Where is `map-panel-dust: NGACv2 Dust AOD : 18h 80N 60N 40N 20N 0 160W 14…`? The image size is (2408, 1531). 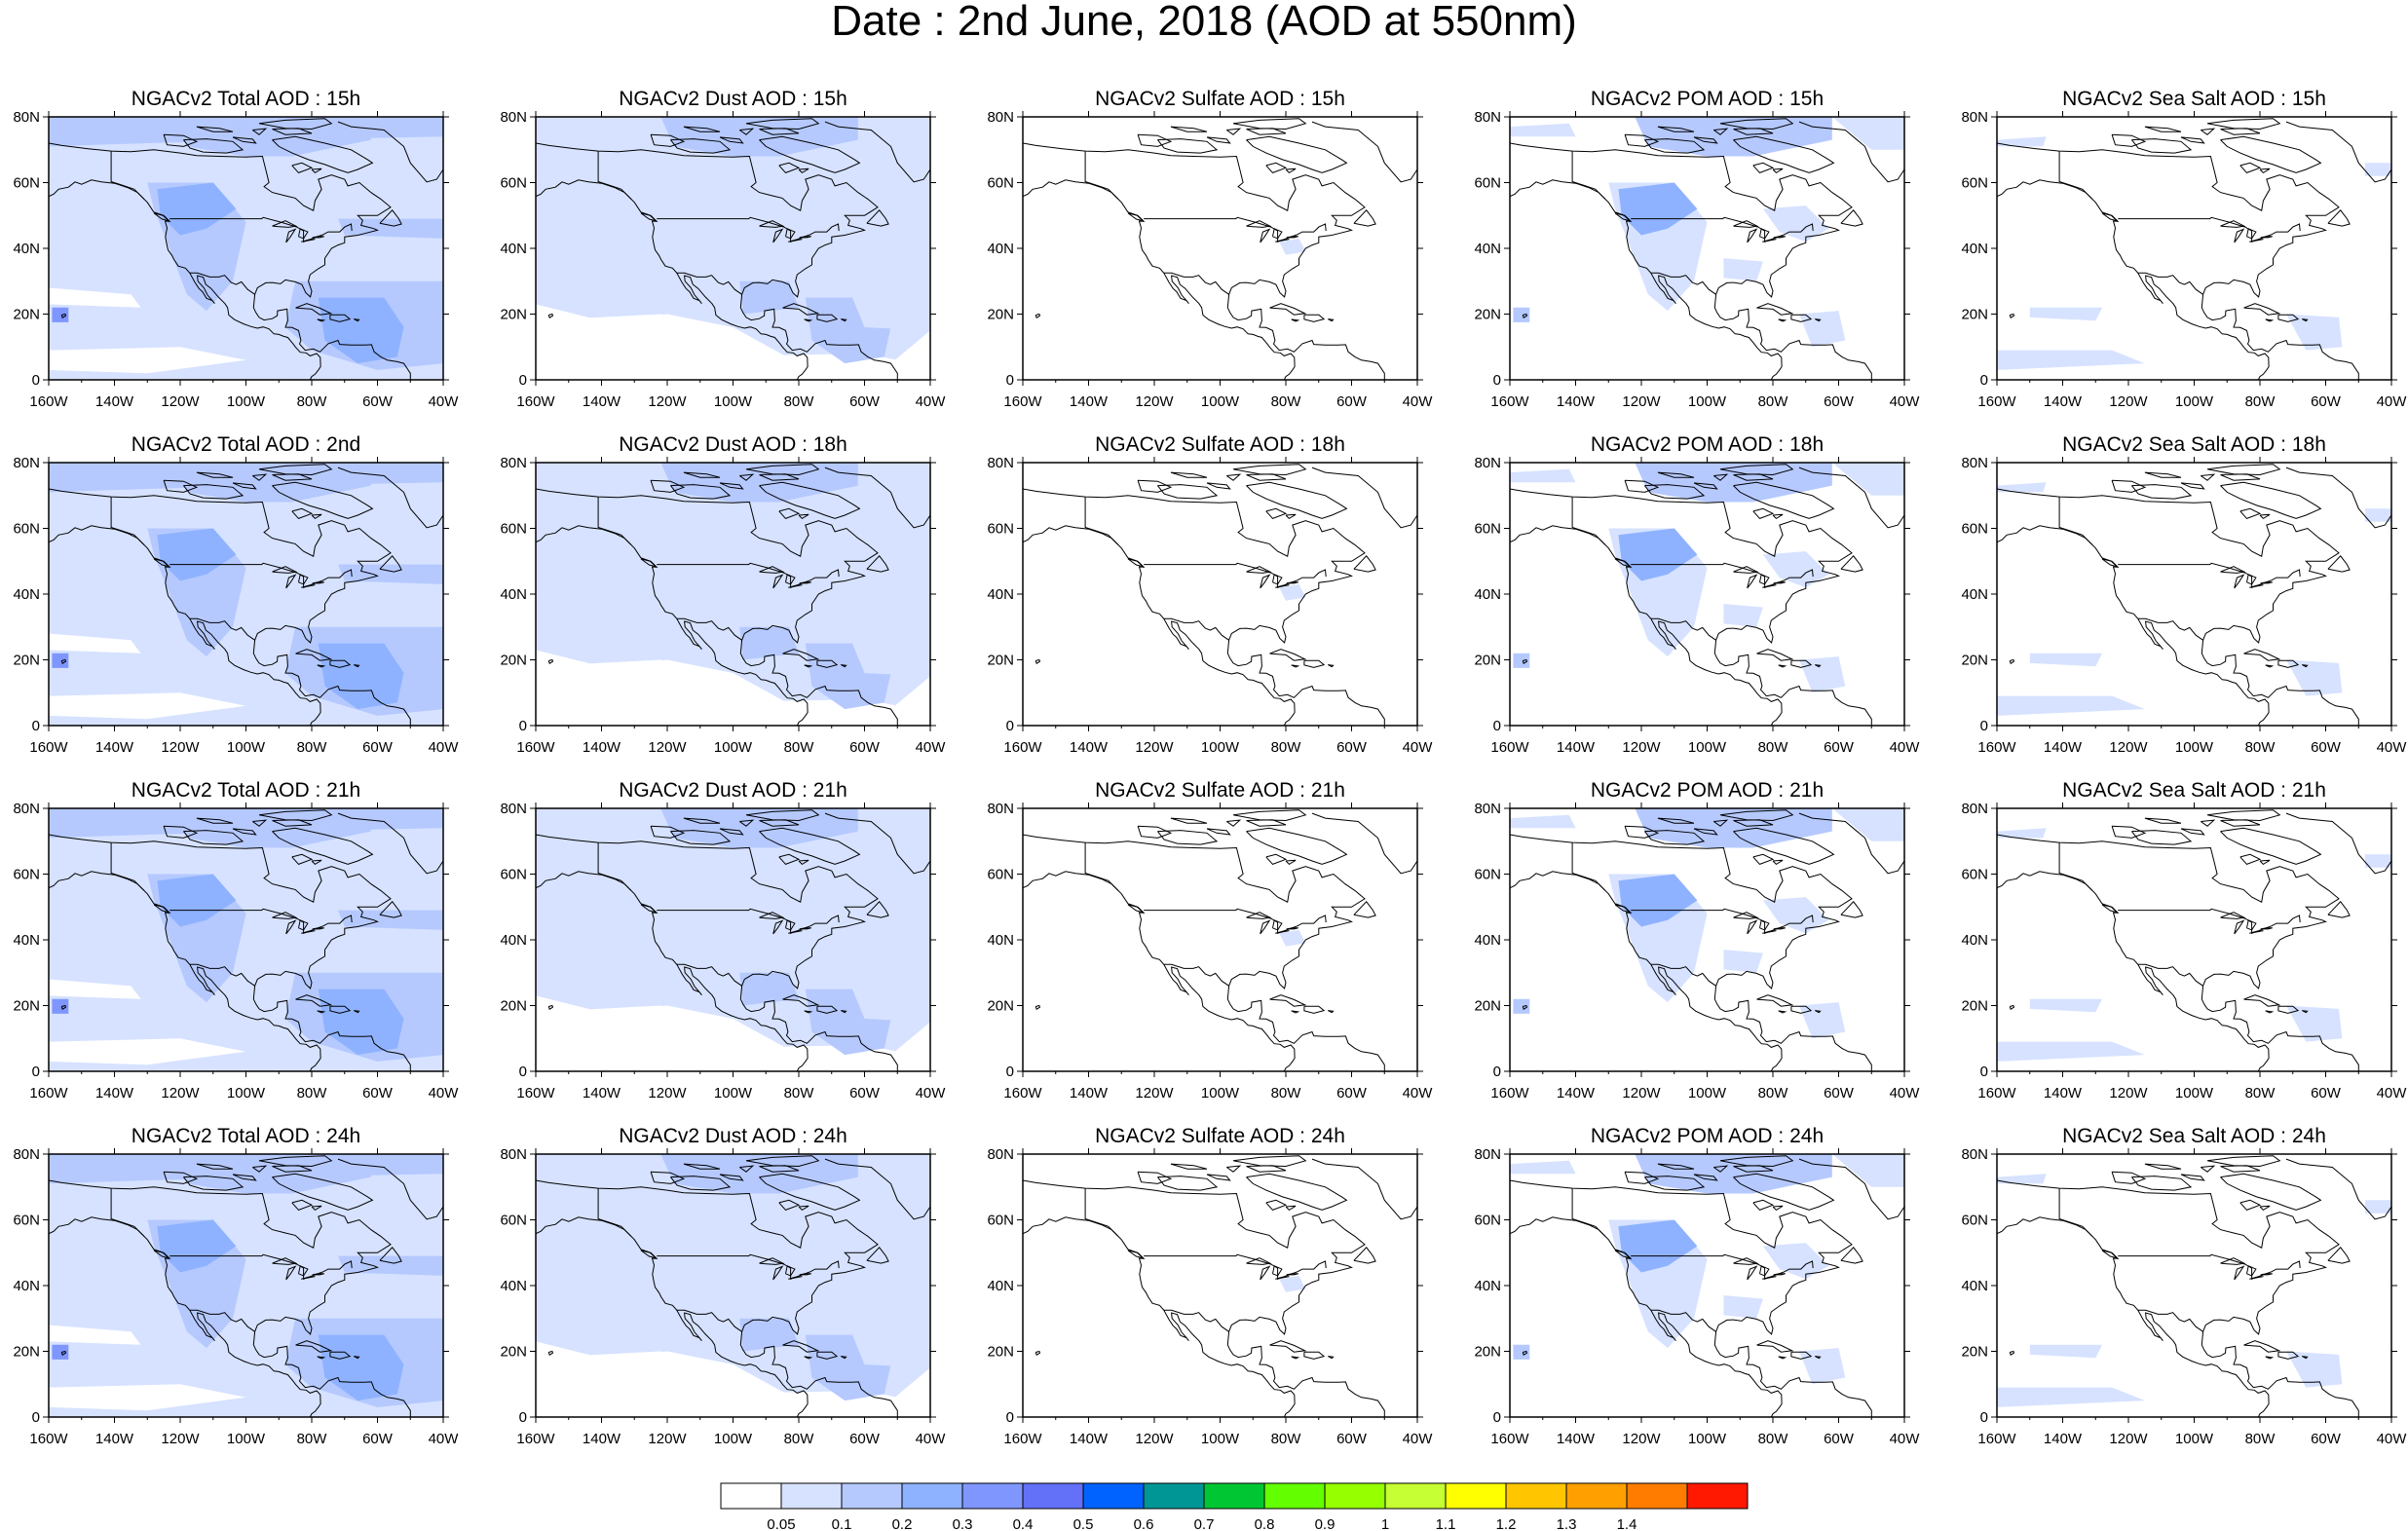 map-panel-dust: NGACv2 Dust AOD : 18h 80N 60N 40N 20N 0 160W 14… is located at coordinates (761, 603).